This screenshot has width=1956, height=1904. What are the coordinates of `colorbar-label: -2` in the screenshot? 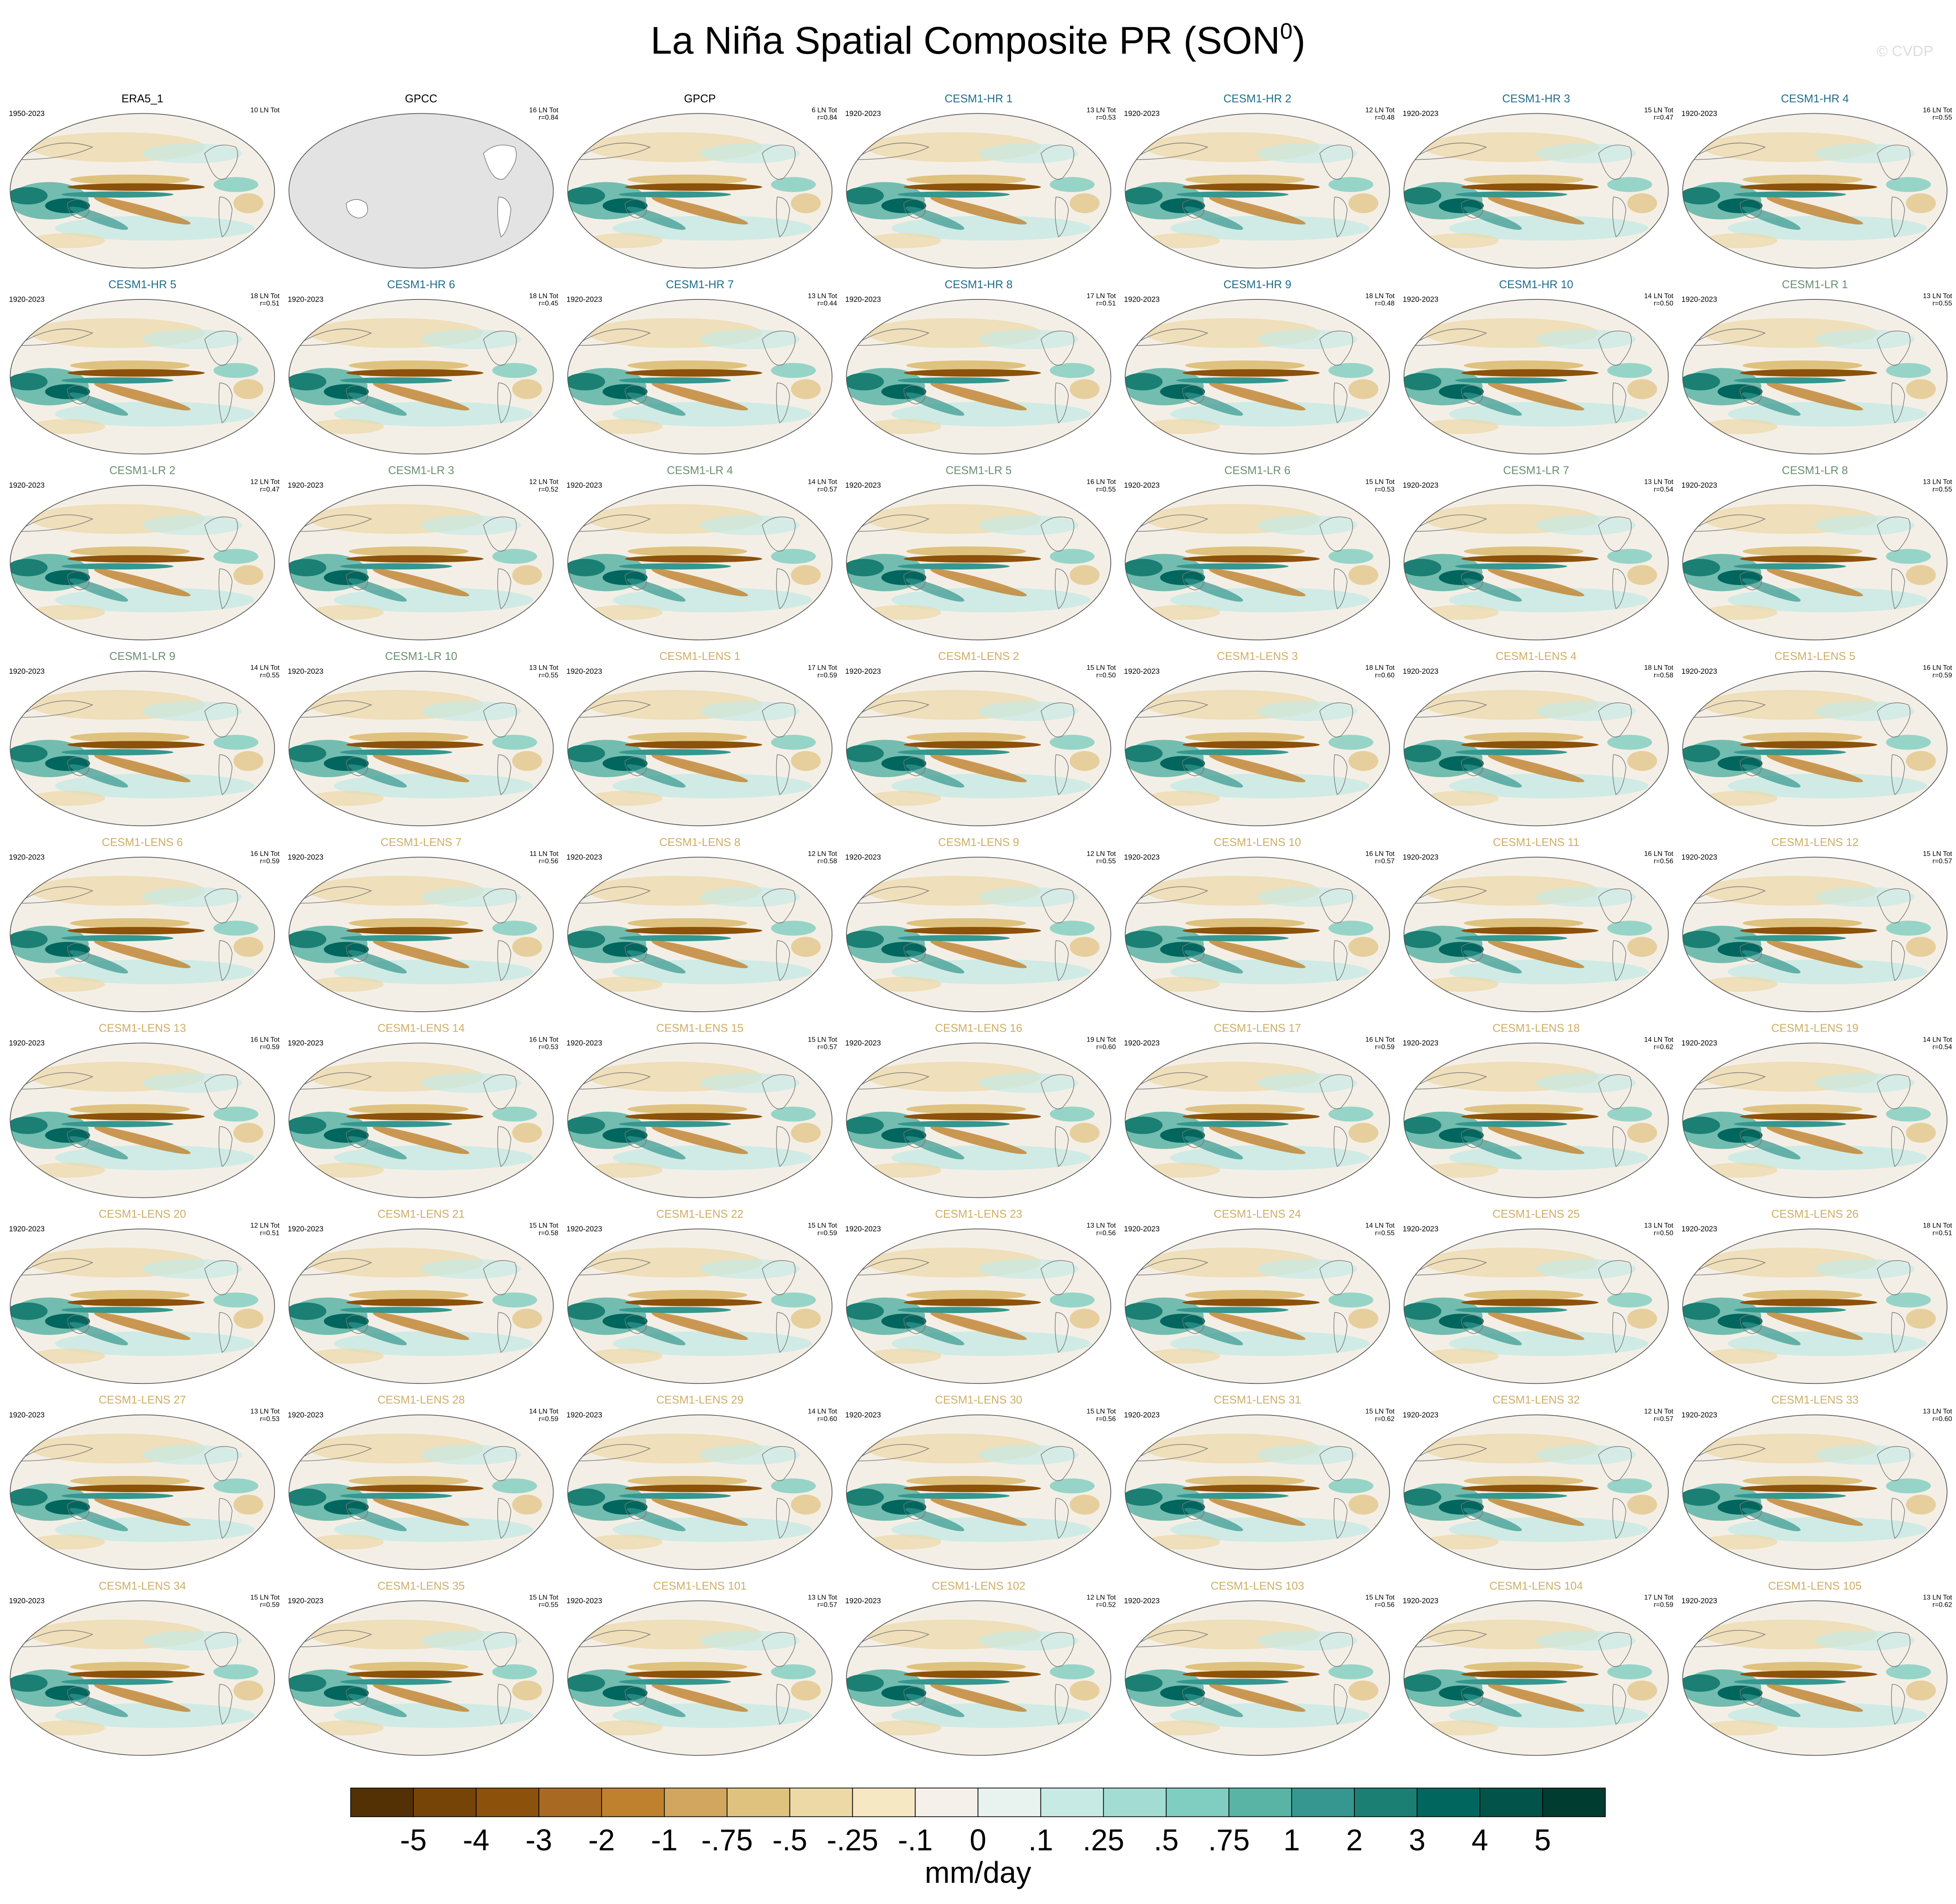 It's located at (601, 1840).